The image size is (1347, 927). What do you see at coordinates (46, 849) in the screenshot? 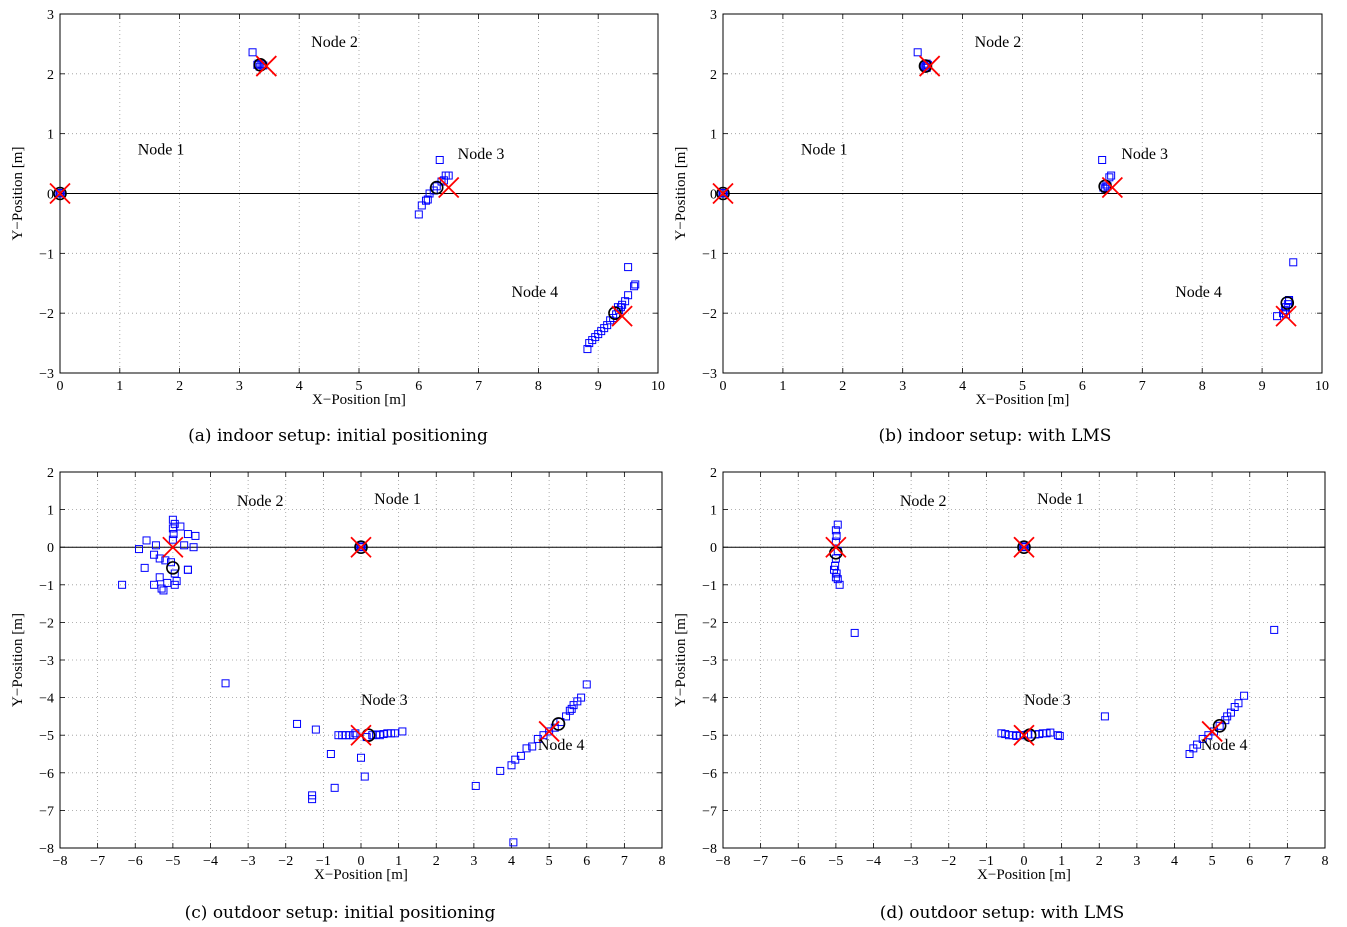
I see `y-tick-label: −8` at bounding box center [46, 849].